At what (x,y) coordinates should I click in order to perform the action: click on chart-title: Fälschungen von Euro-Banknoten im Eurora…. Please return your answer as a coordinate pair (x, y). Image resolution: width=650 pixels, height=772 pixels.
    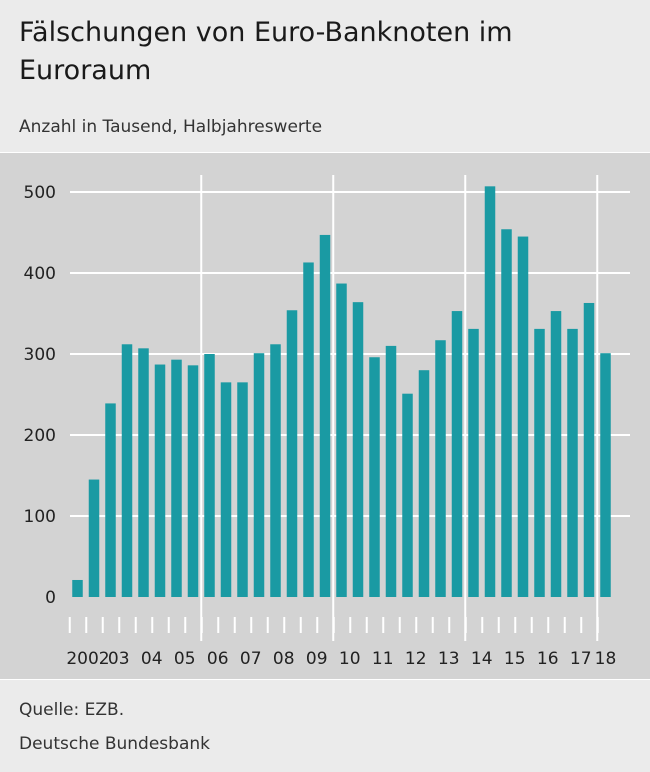
    Looking at the image, I should click on (266, 51).